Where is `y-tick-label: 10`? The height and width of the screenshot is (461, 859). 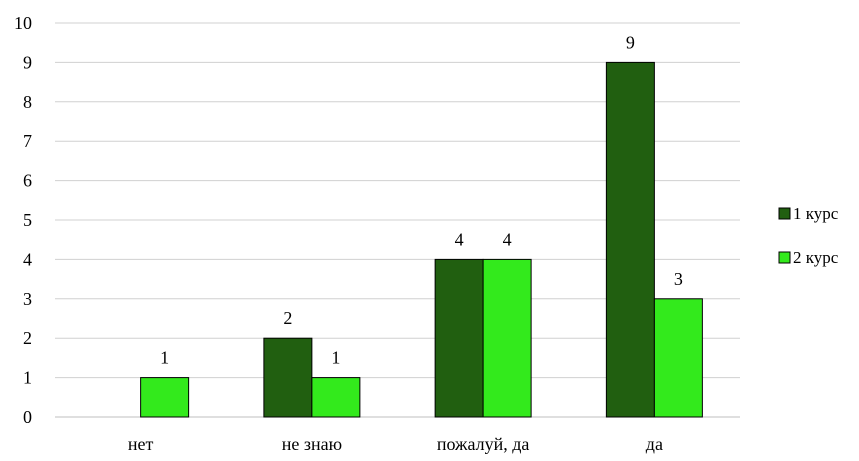
y-tick-label: 10 is located at coordinates (23, 23).